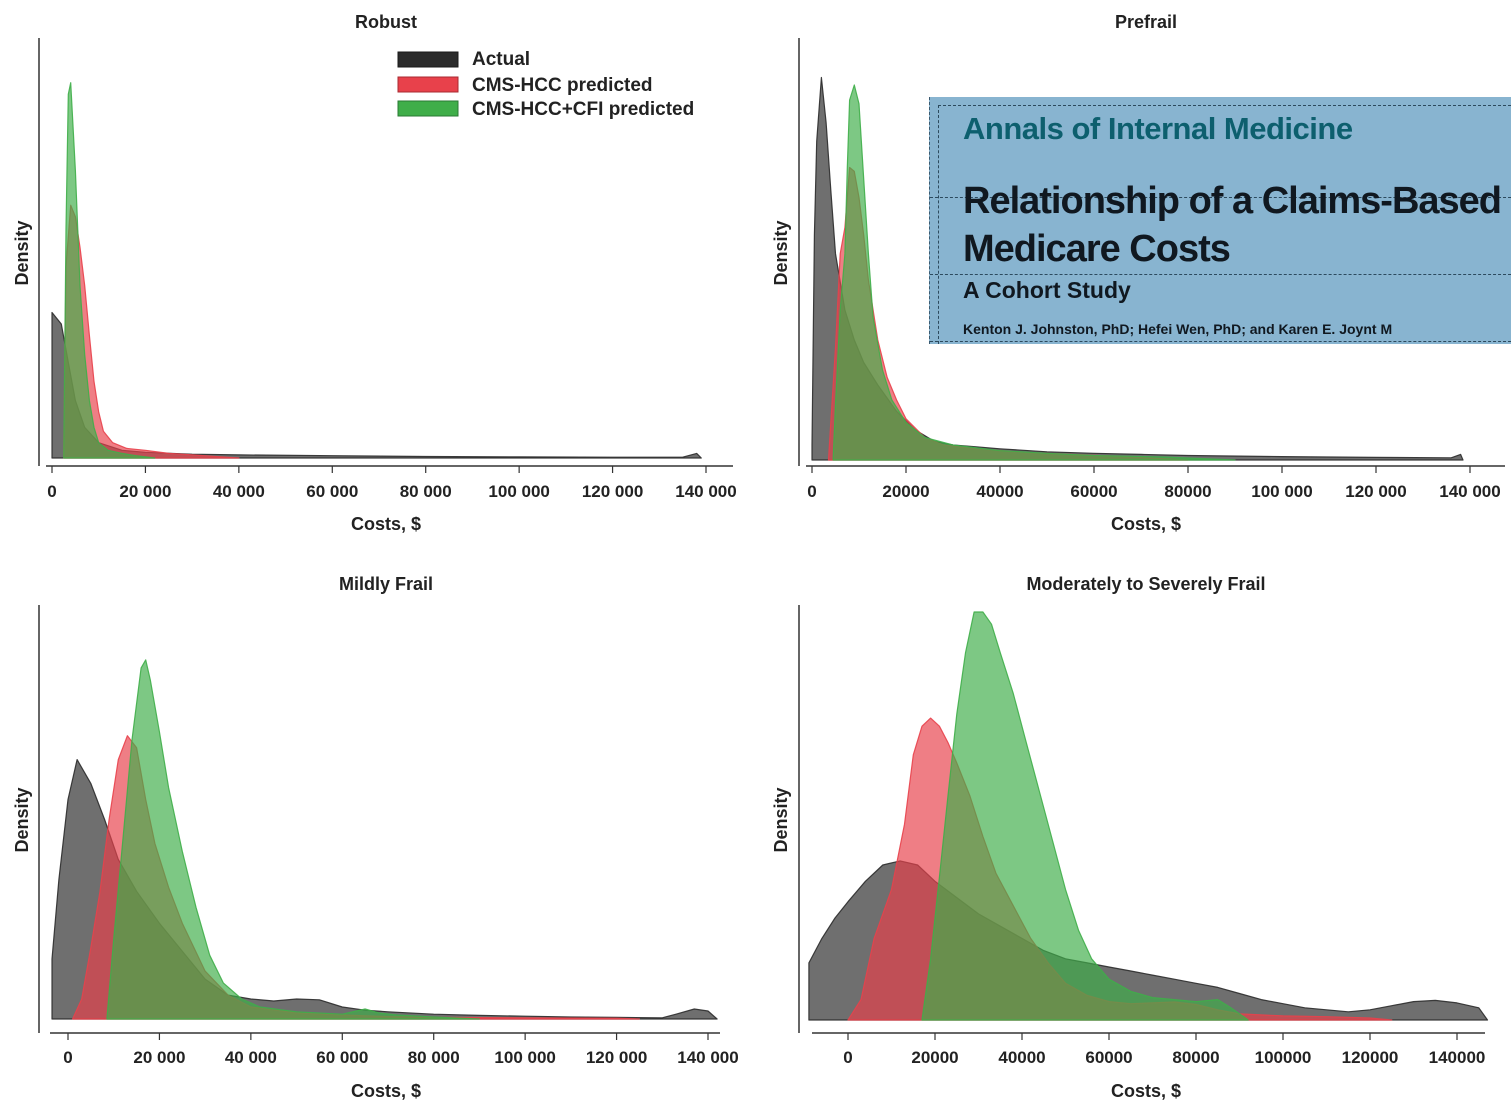  What do you see at coordinates (386, 524) in the screenshot?
I see `x-axis-label-robust: Costs, $` at bounding box center [386, 524].